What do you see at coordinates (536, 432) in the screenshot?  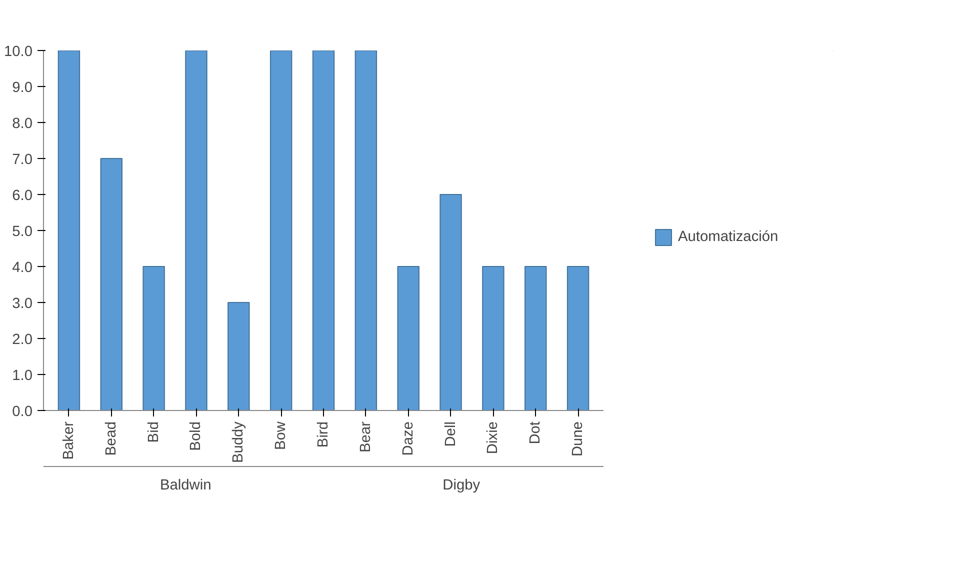 I see `x-tick-label: Dot` at bounding box center [536, 432].